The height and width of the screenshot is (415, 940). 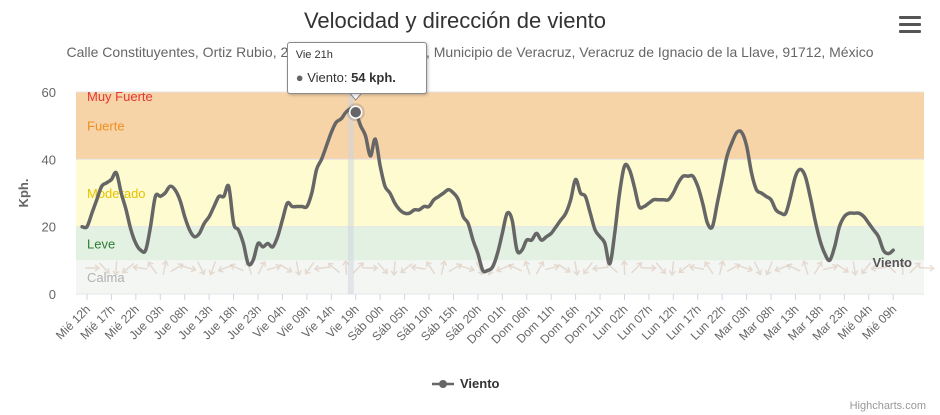 What do you see at coordinates (314, 55) in the screenshot?
I see `tooltip-header: Vie 21h` at bounding box center [314, 55].